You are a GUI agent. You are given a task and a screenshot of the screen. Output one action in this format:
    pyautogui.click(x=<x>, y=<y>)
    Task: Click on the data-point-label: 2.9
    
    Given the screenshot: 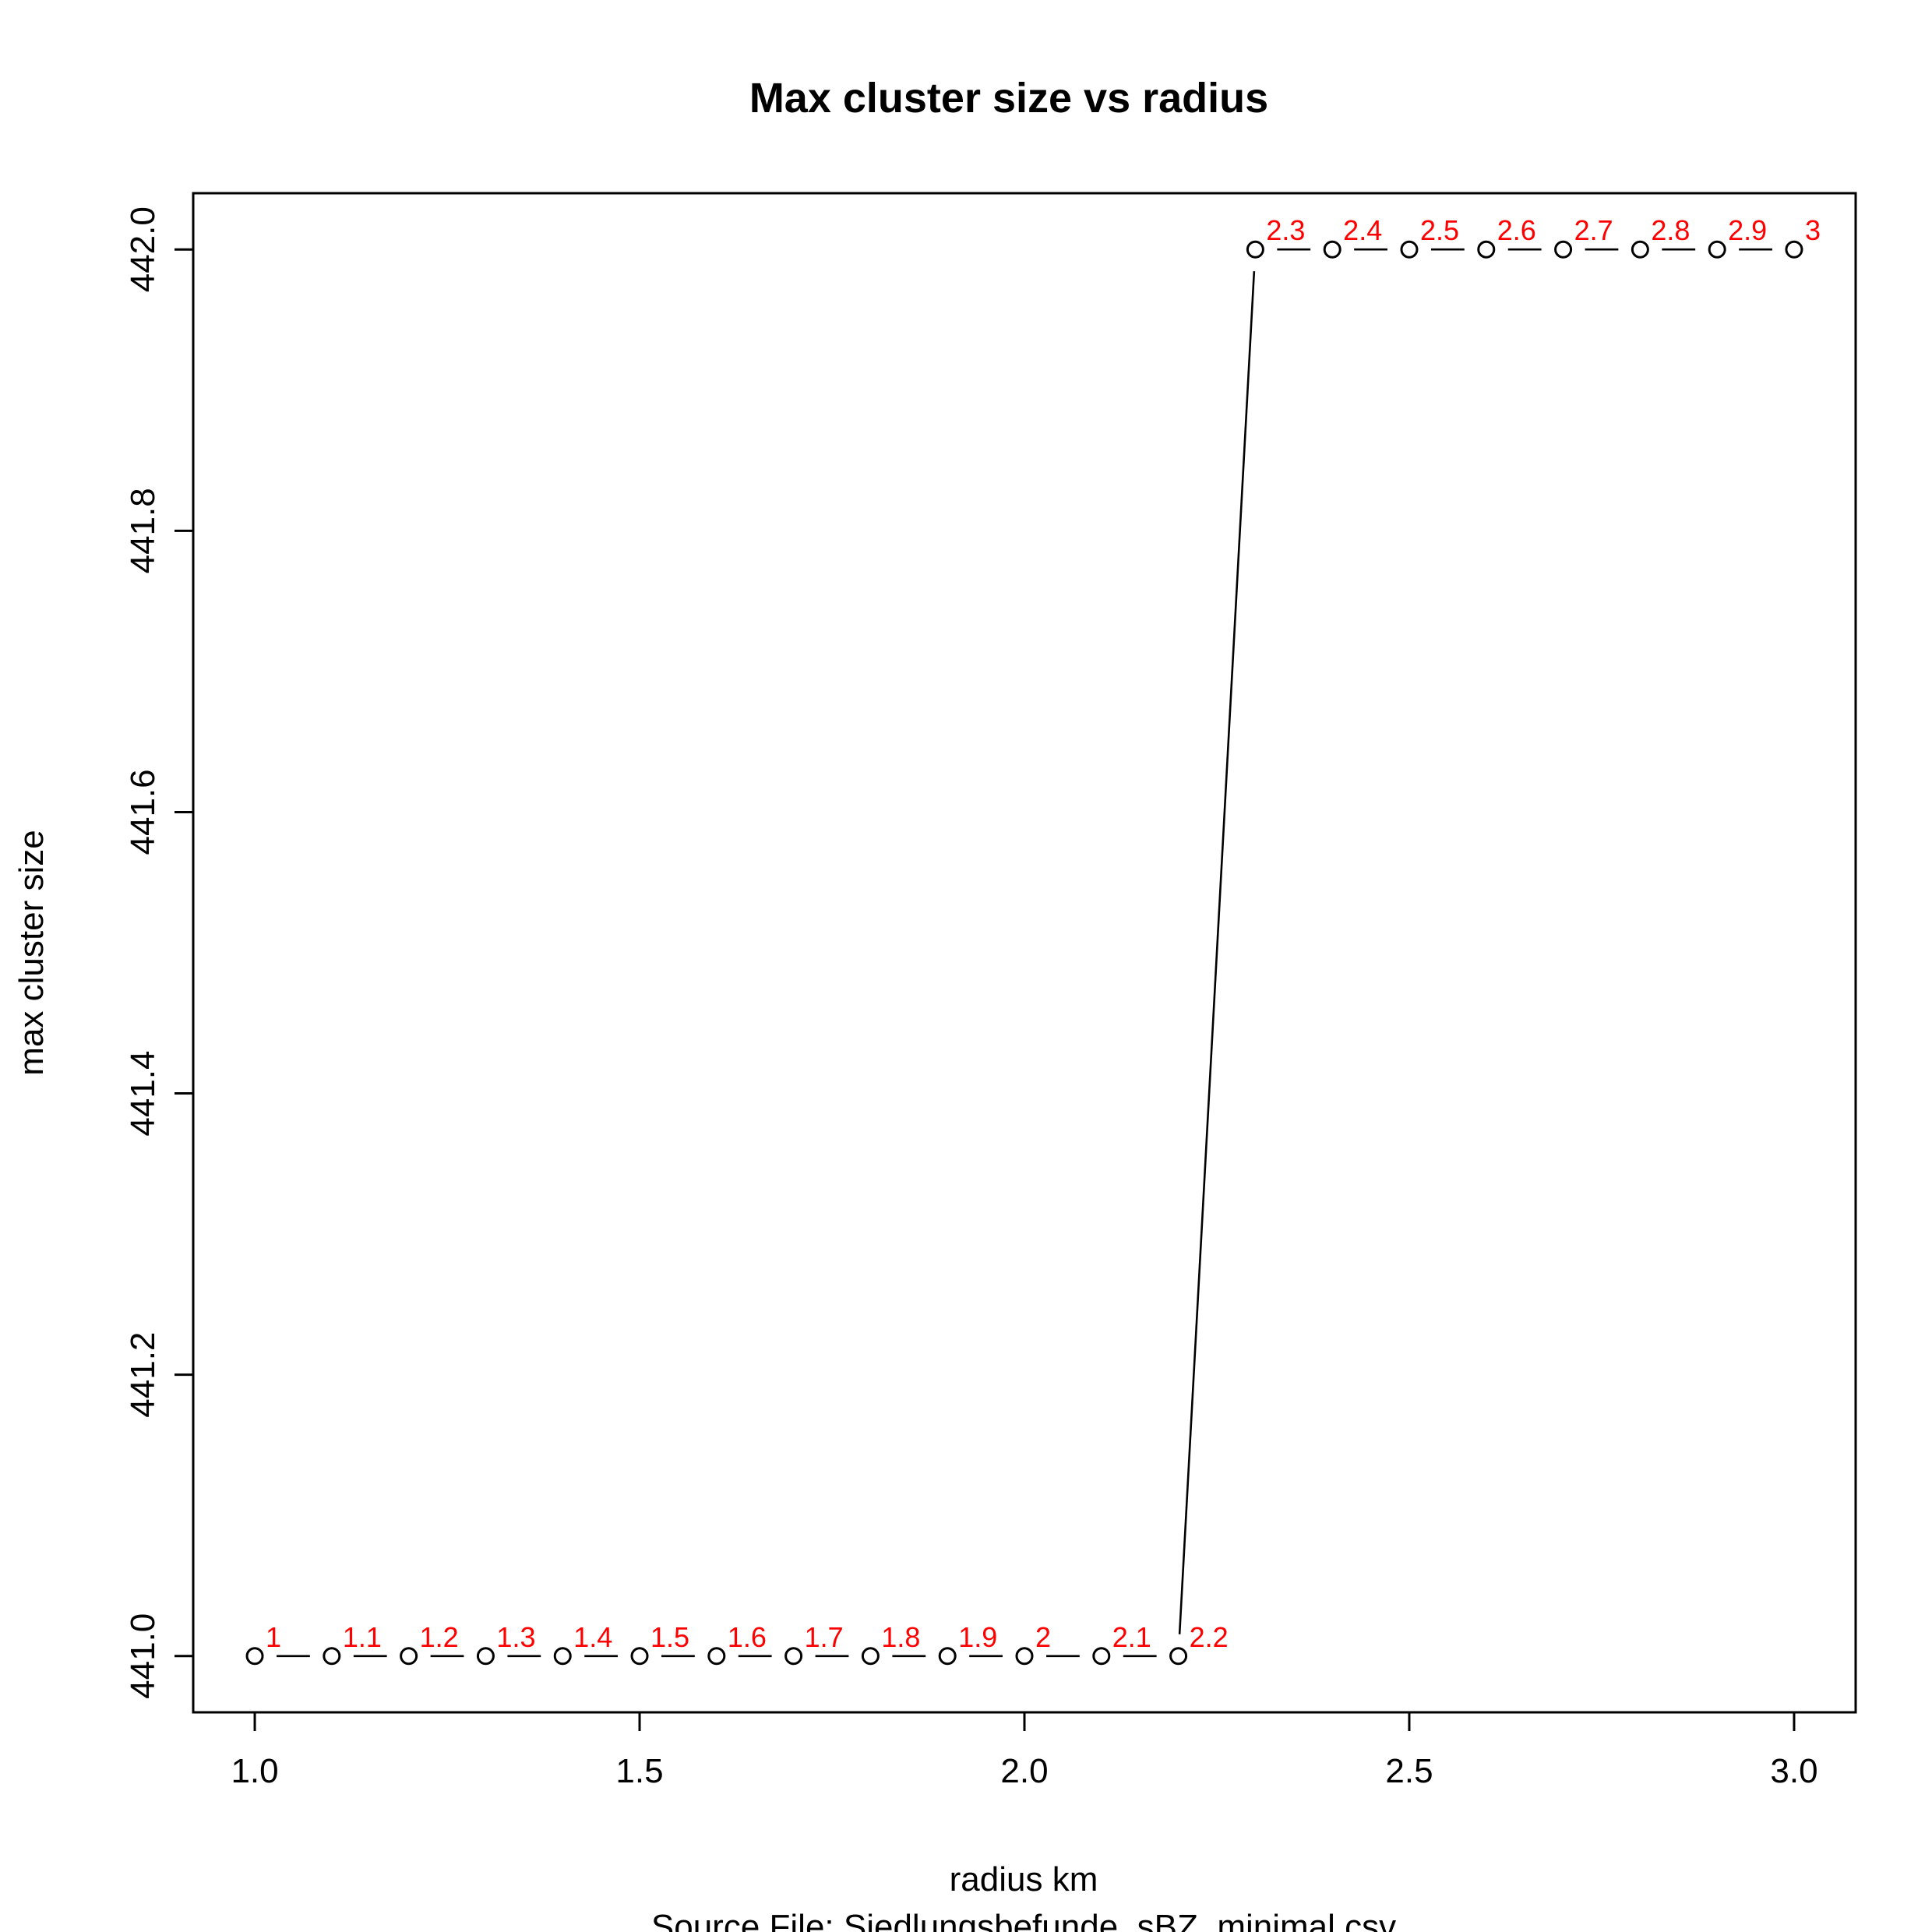 What is the action you would take?
    pyautogui.click(x=1747, y=230)
    